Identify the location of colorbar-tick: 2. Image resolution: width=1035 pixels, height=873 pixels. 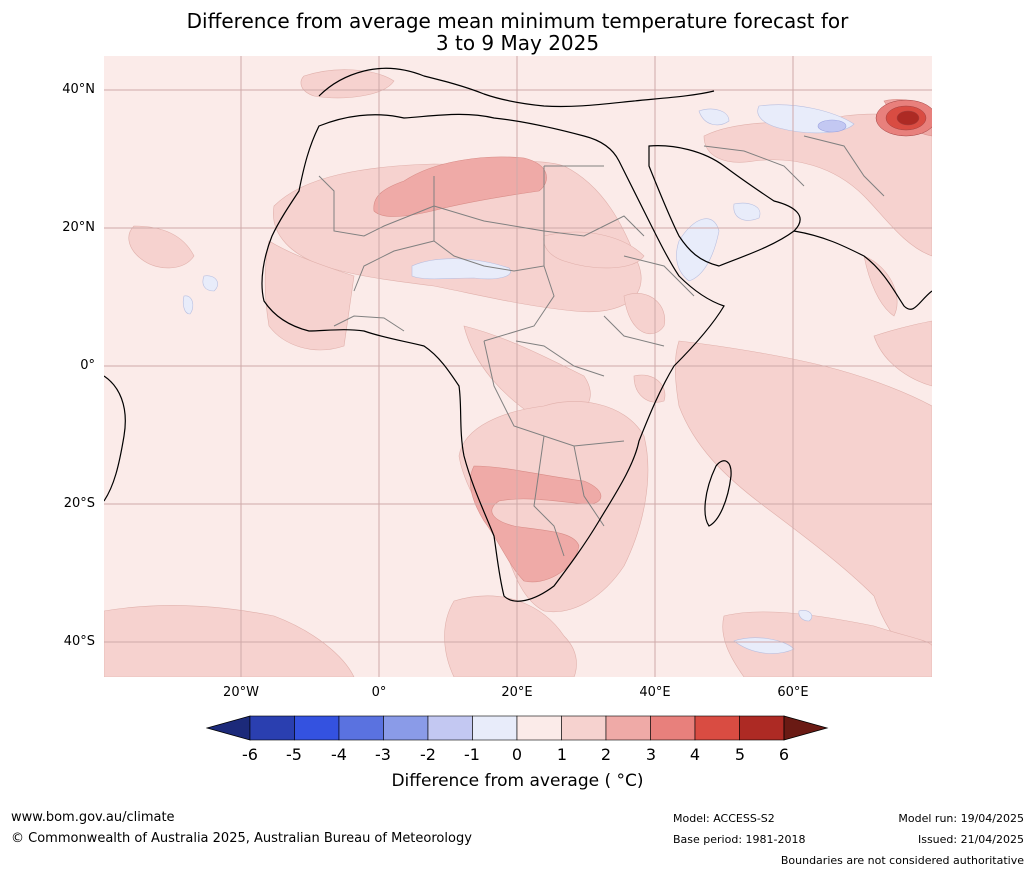
(606, 754).